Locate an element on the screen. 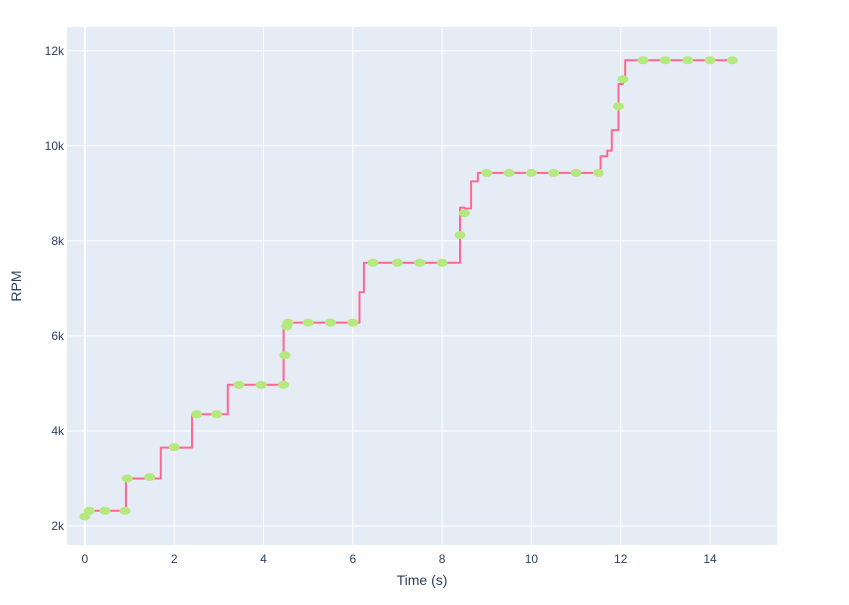 The image size is (849, 605). x-tick-label: 8 is located at coordinates (442, 559).